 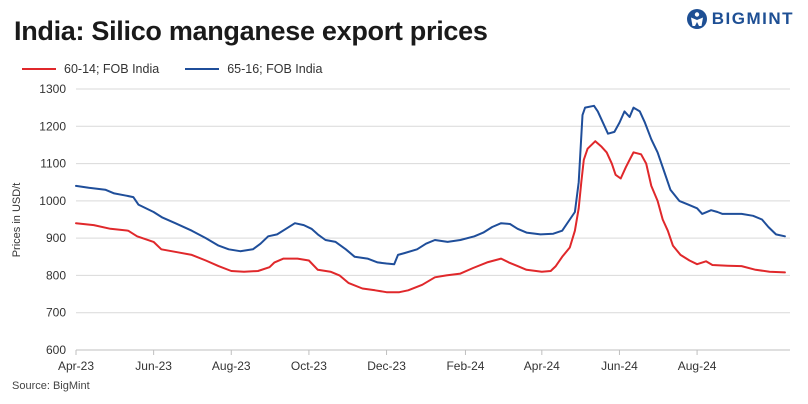 I want to click on x-tick-label-Oct-23: Oct-23, so click(x=309, y=366).